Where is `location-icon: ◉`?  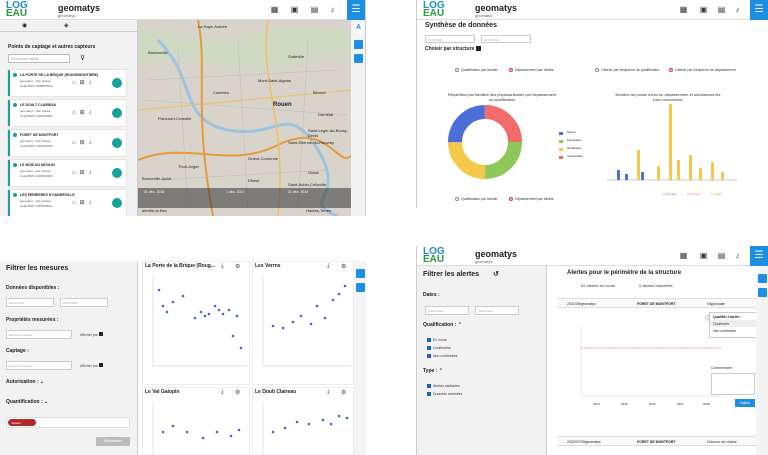
location-icon: ◉ is located at coordinates (25, 26).